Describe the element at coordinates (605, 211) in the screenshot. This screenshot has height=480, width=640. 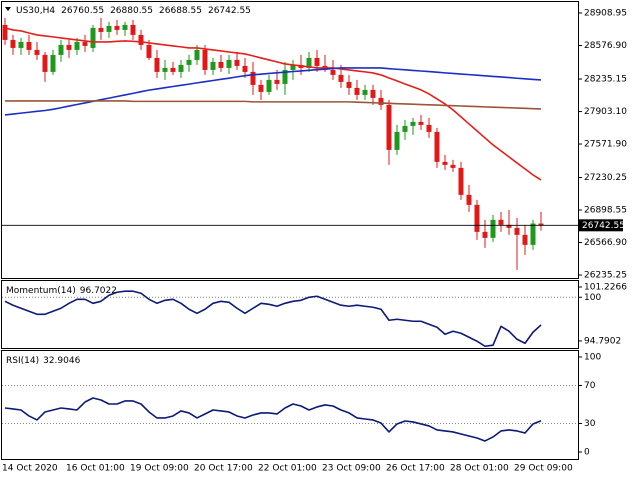
I see `y-tick-label: 26898.55` at that location.